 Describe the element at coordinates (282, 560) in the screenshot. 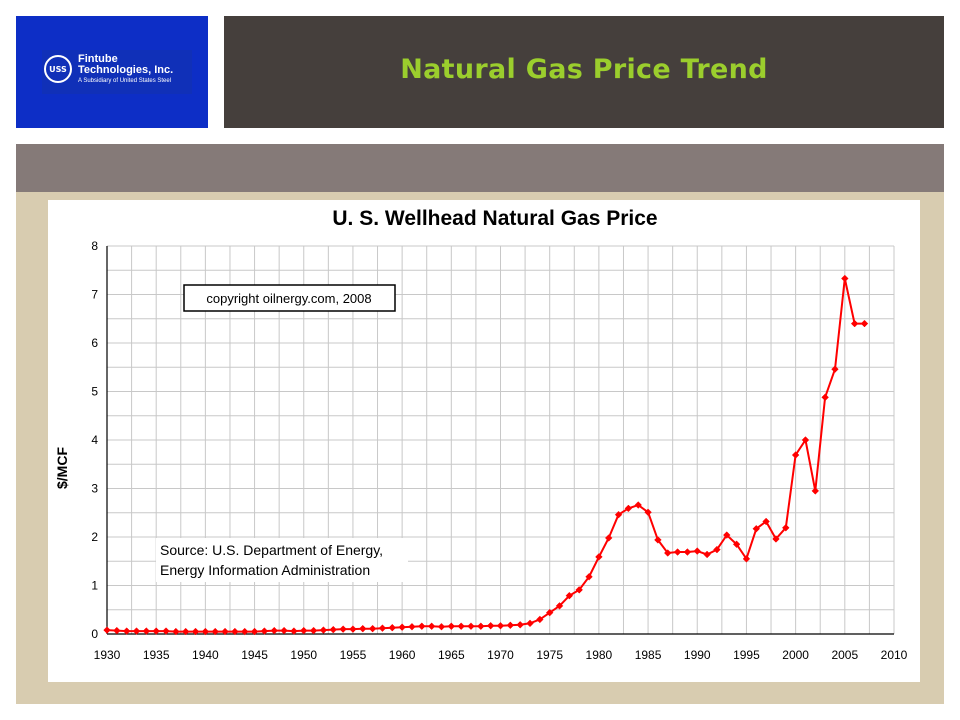

I see `source-background` at that location.